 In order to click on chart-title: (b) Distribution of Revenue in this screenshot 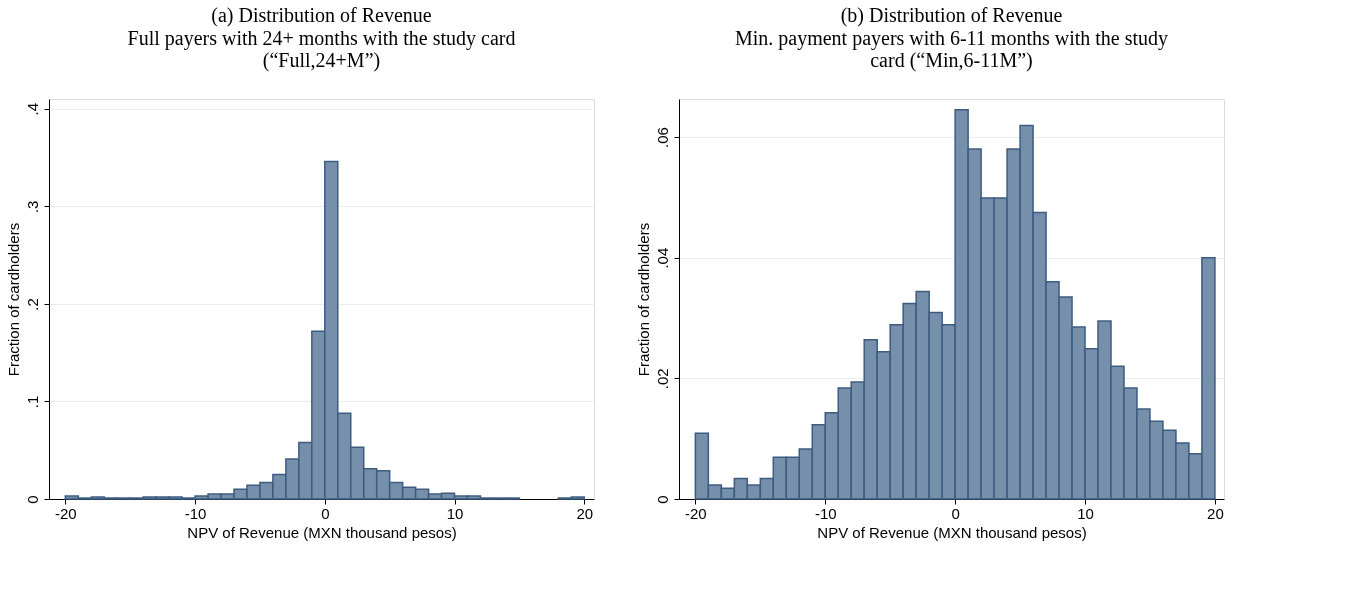, I will do `click(951, 15)`.